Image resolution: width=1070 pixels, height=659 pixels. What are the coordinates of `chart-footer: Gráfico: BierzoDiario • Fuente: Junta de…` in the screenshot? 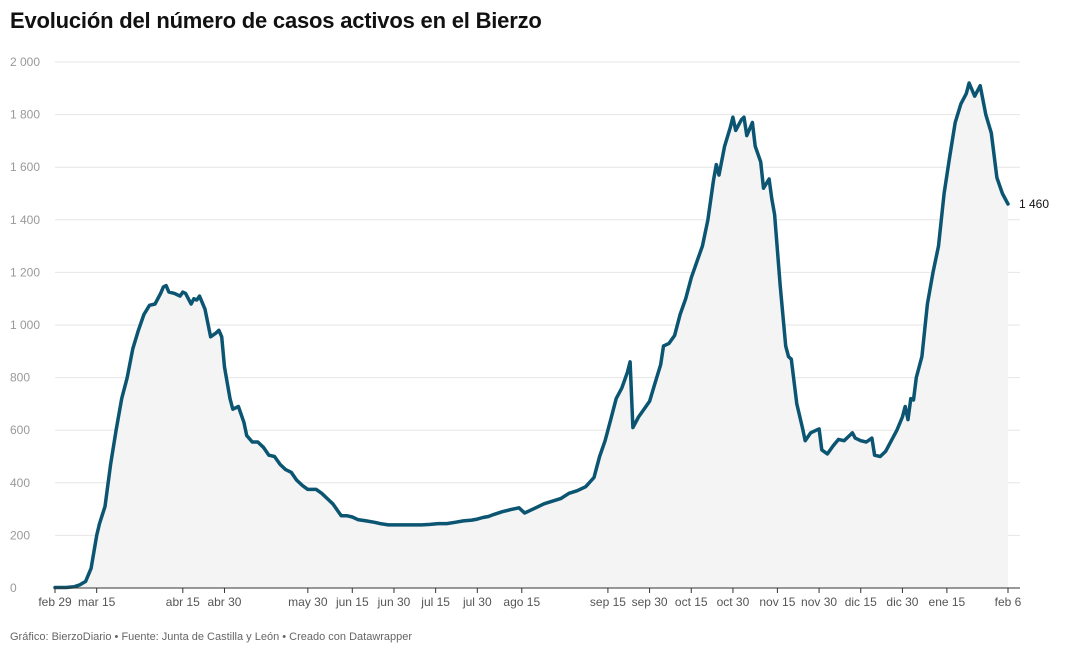 It's located at (211, 637).